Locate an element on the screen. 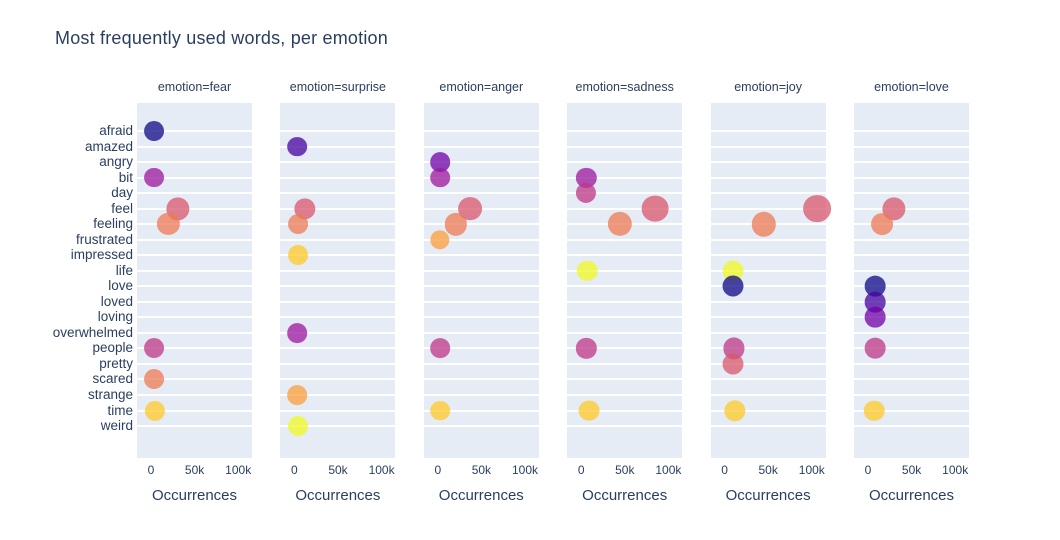  point-sadness-bit is located at coordinates (586, 177).